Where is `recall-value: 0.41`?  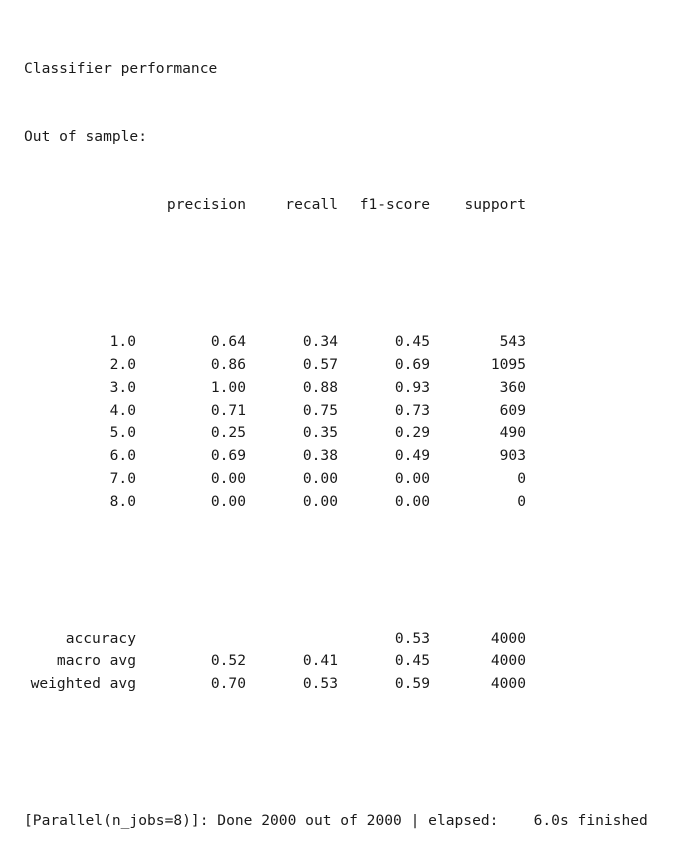
recall-value: 0.41 is located at coordinates (320, 661).